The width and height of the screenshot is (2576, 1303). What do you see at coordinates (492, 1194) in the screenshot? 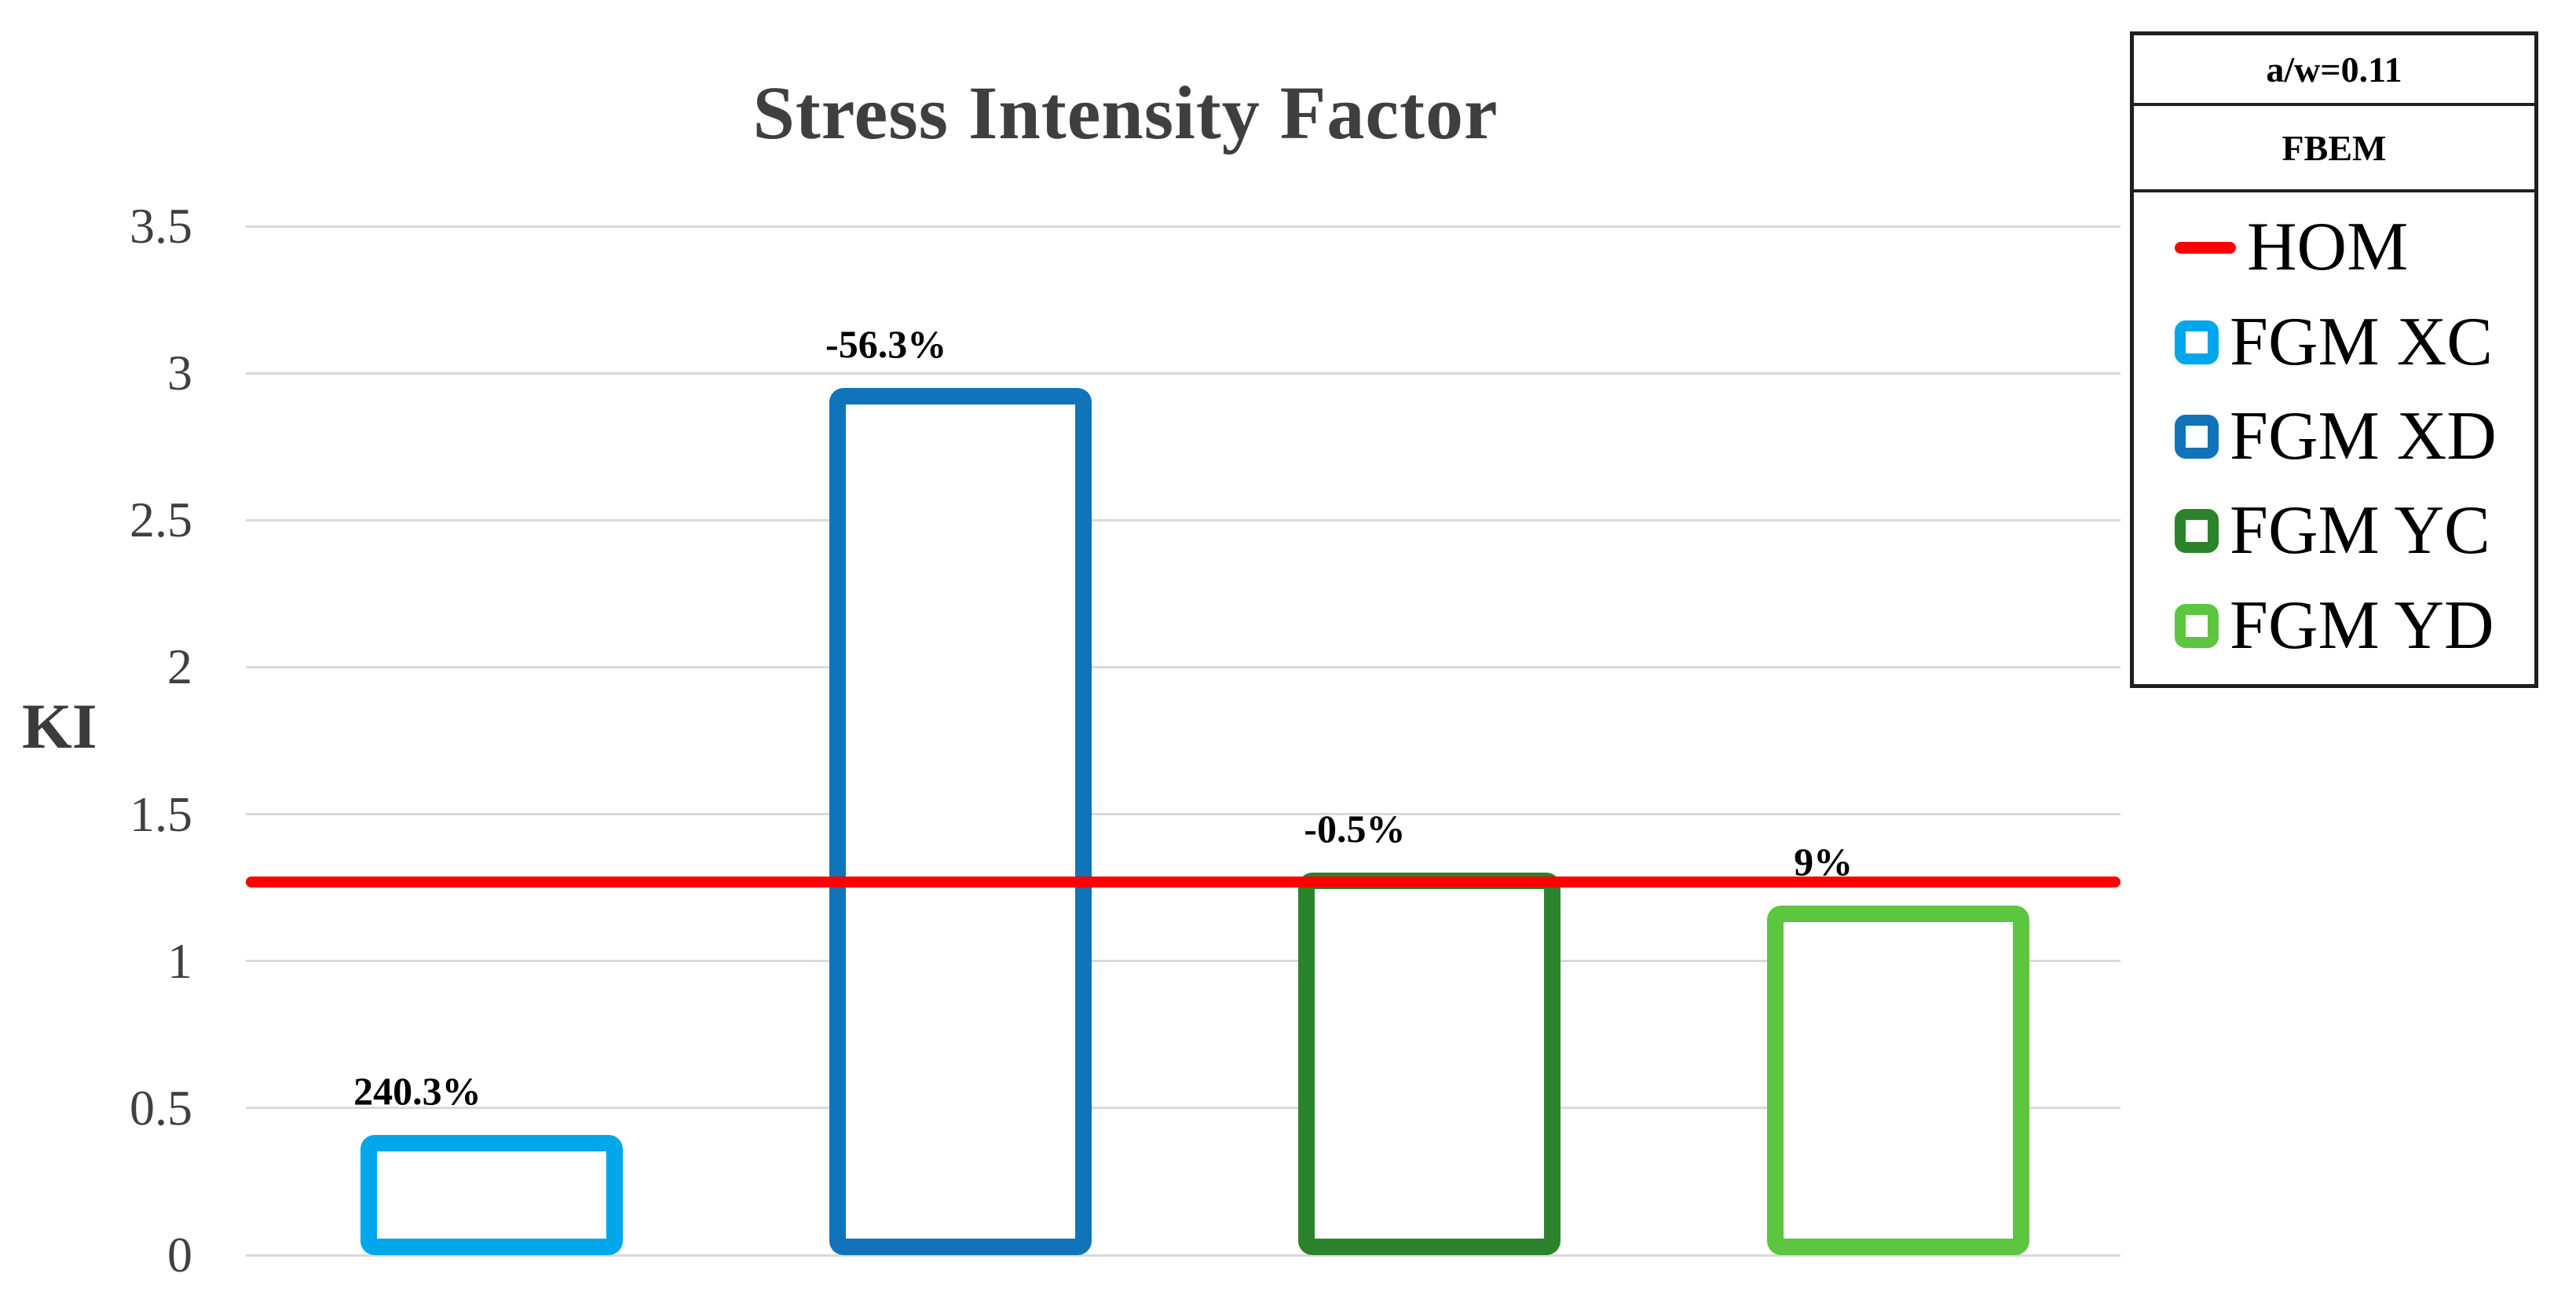
I see `bar-fgm-xc` at bounding box center [492, 1194].